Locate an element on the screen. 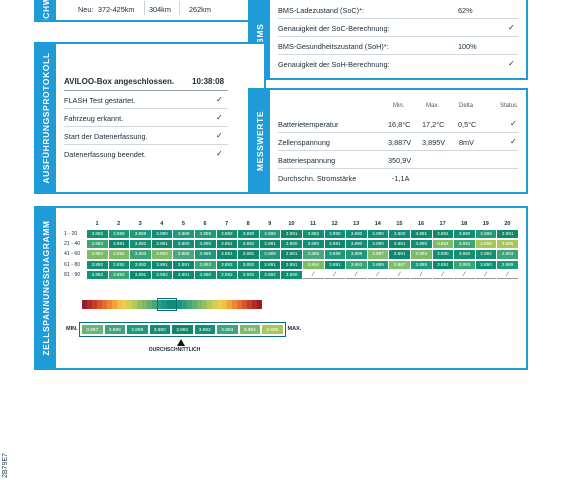 The image size is (562, 480). legend-min-label: MIN. is located at coordinates (72, 329).